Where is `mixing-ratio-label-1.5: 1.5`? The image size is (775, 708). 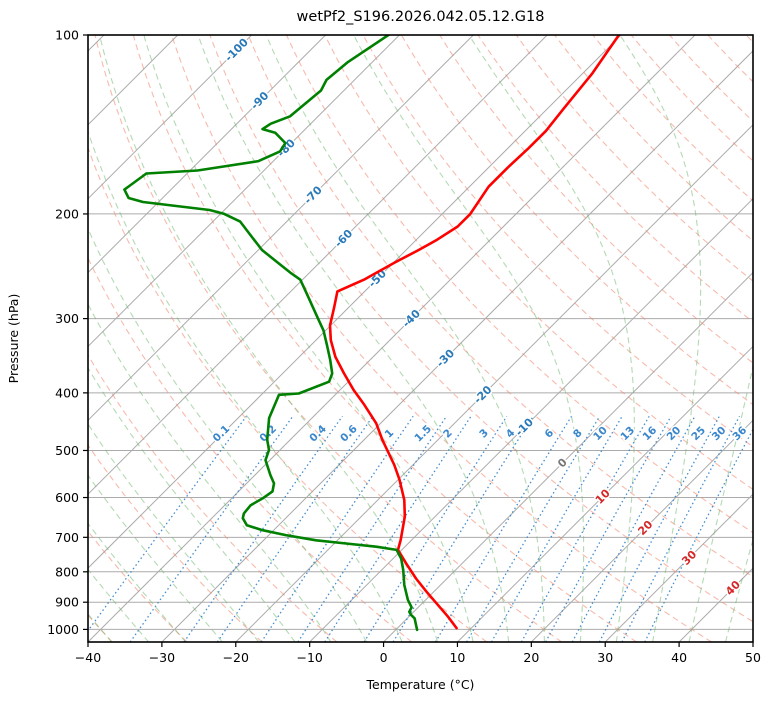 mixing-ratio-label-1.5: 1.5 is located at coordinates (423, 434).